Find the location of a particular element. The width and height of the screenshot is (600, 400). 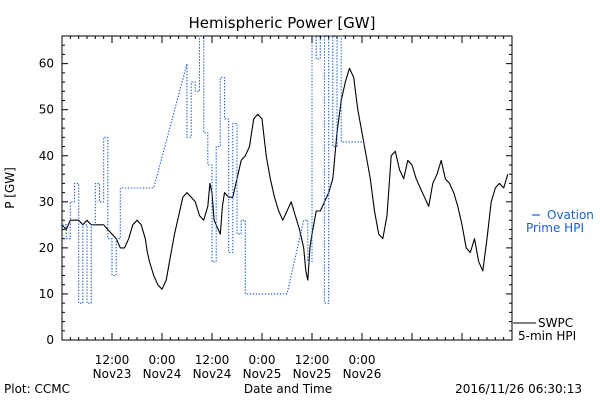

legend-swpc-label-1: SWPC is located at coordinates (555, 323).